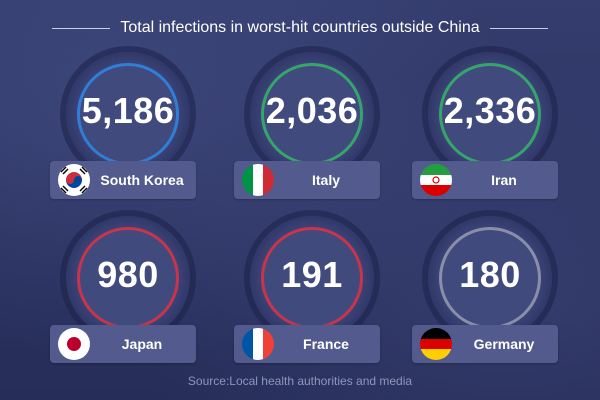  Describe the element at coordinates (485, 180) in the screenshot. I see `country-label-box: Iran` at that location.